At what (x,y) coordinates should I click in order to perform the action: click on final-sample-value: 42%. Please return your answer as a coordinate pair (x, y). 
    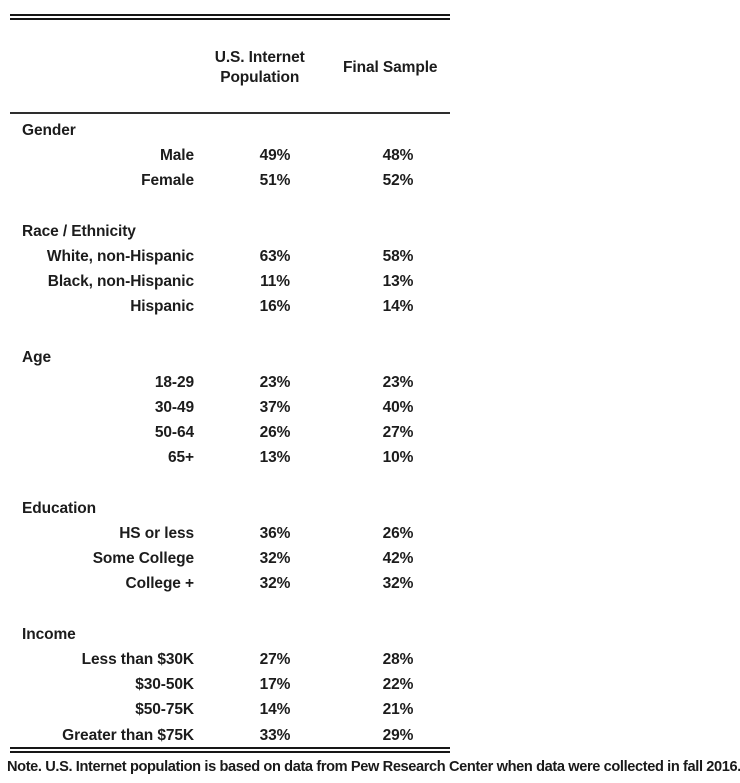
    Looking at the image, I should click on (398, 559).